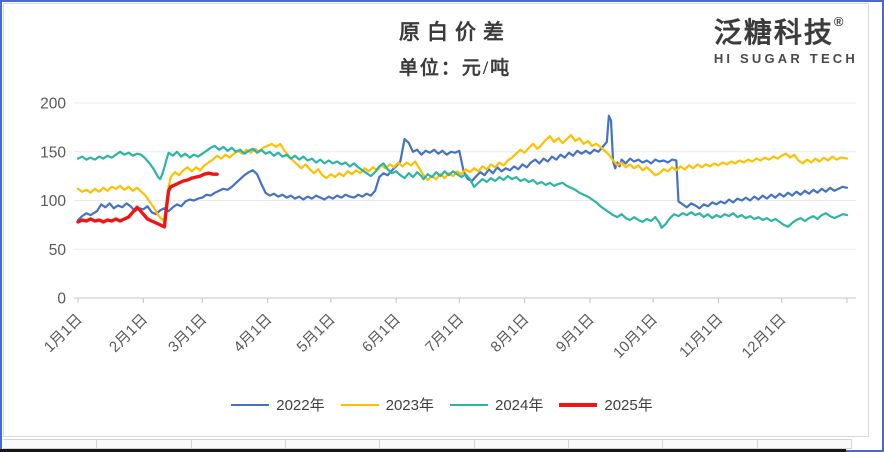  Describe the element at coordinates (519, 405) in the screenshot. I see `legend-label: 2024年` at that location.